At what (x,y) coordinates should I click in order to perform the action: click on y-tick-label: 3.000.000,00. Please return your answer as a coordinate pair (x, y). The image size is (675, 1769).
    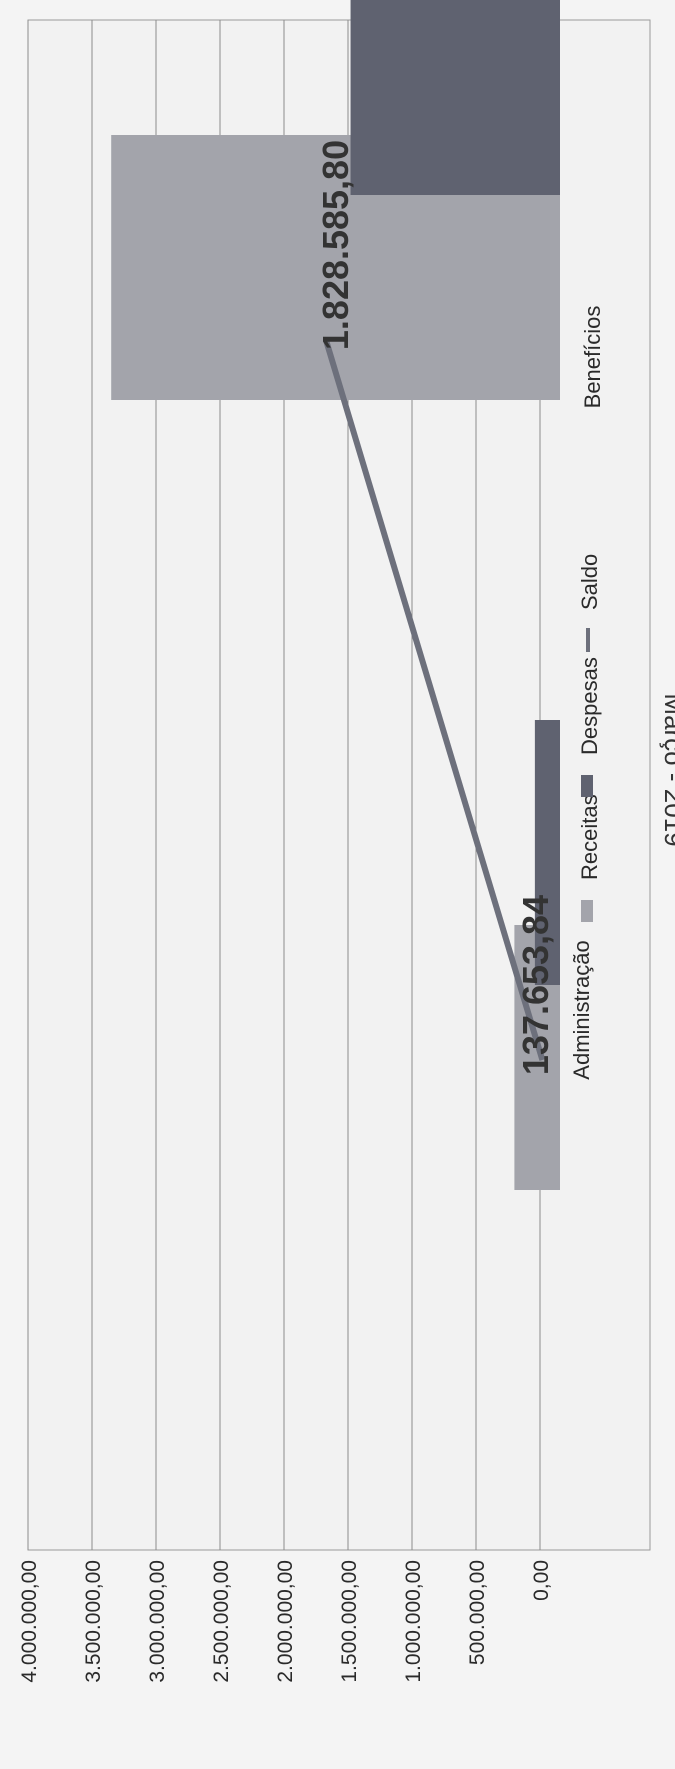
    Looking at the image, I should click on (157, 1621).